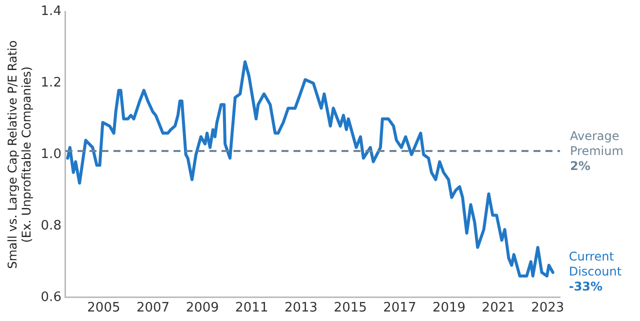 This screenshot has height=321, width=640. I want to click on x-tick-label: 2009, so click(202, 308).